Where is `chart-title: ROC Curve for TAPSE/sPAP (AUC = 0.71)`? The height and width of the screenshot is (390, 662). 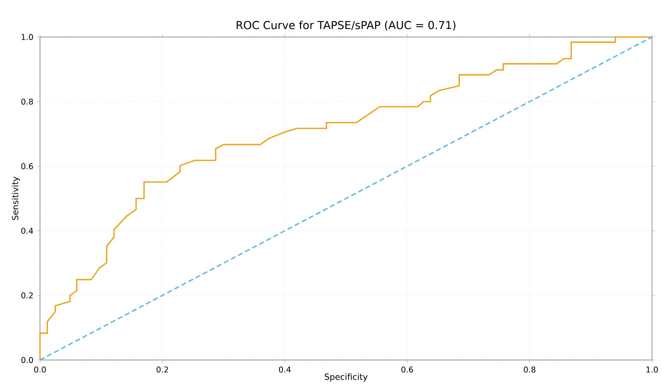
chart-title: ROC Curve for TAPSE/sPAP (AUC = 0.71) is located at coordinates (346, 25).